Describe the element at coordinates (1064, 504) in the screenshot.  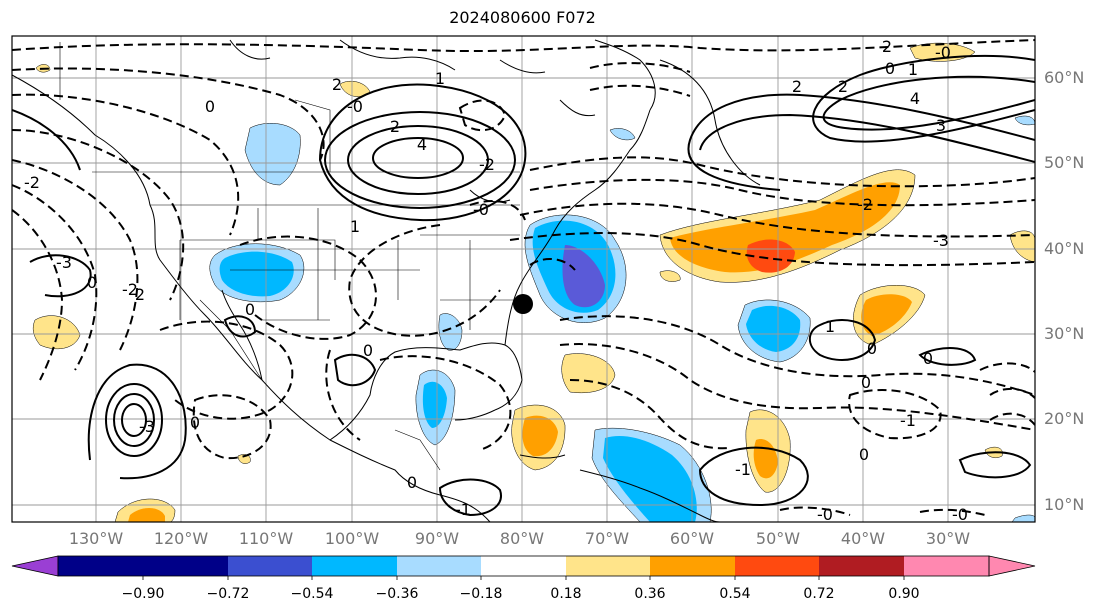
I see `lat-label: 10°N` at that location.